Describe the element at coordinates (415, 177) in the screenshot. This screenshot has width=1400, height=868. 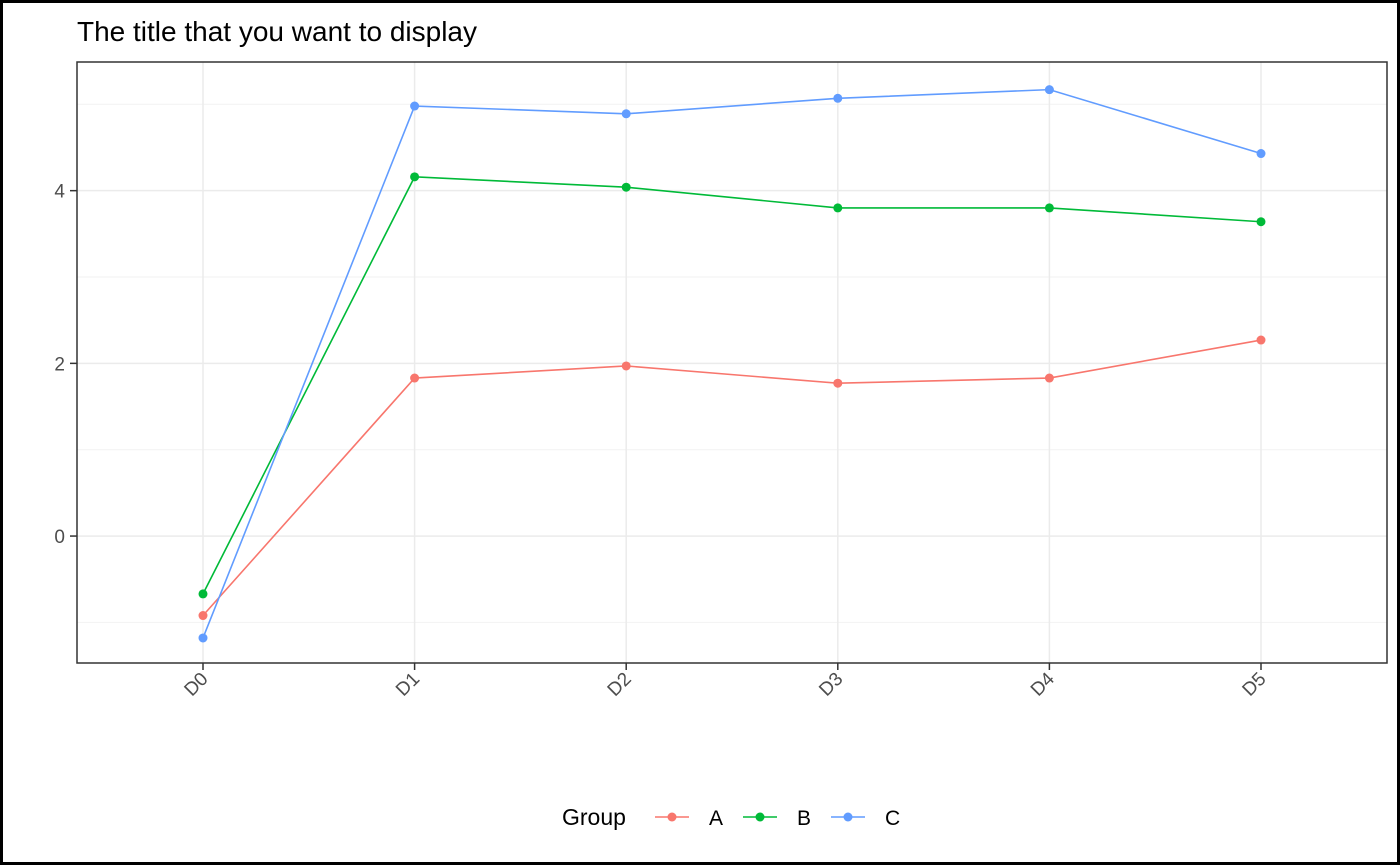
I see `data-point-B-D1` at that location.